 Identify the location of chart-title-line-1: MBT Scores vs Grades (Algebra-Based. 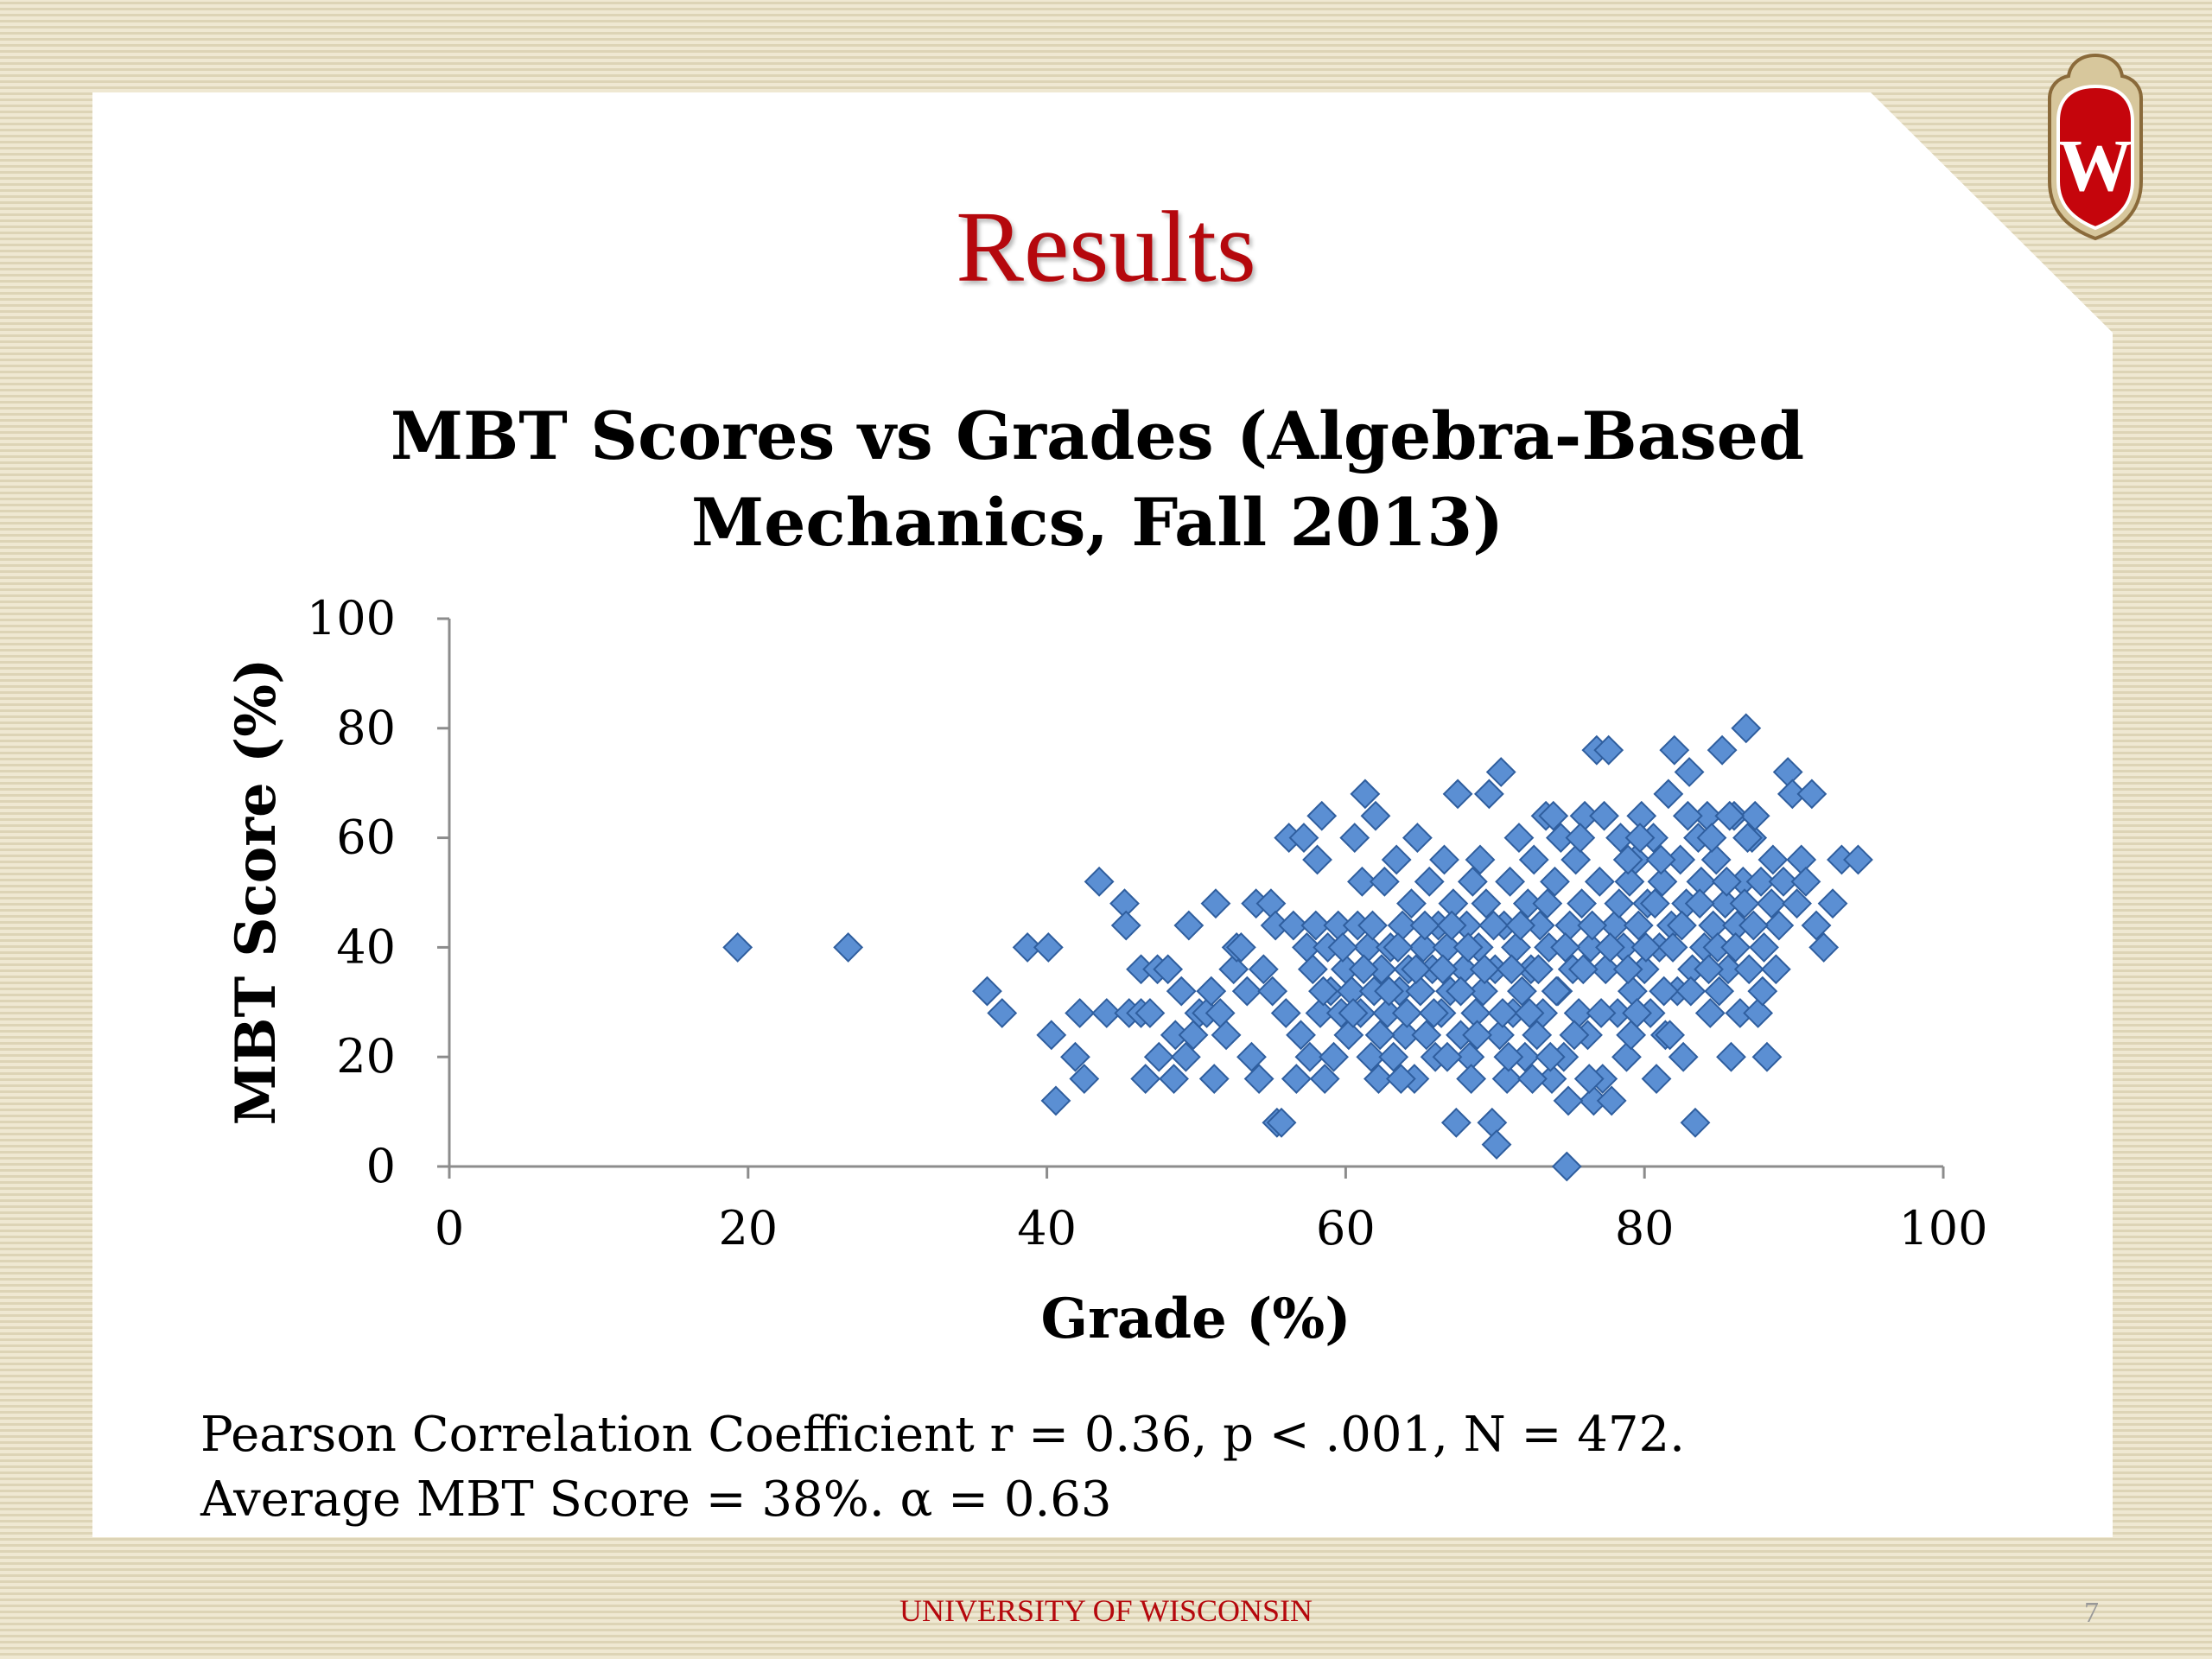
(1097, 435).